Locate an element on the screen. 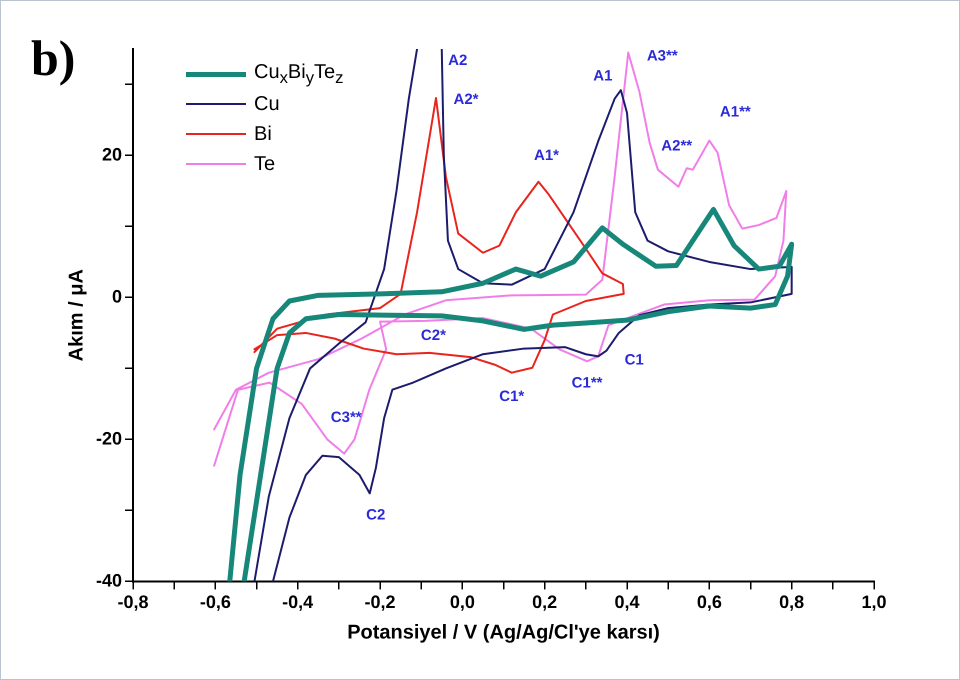 Image resolution: width=960 pixels, height=680 pixels. x-tick-label: -0,8 is located at coordinates (133, 602).